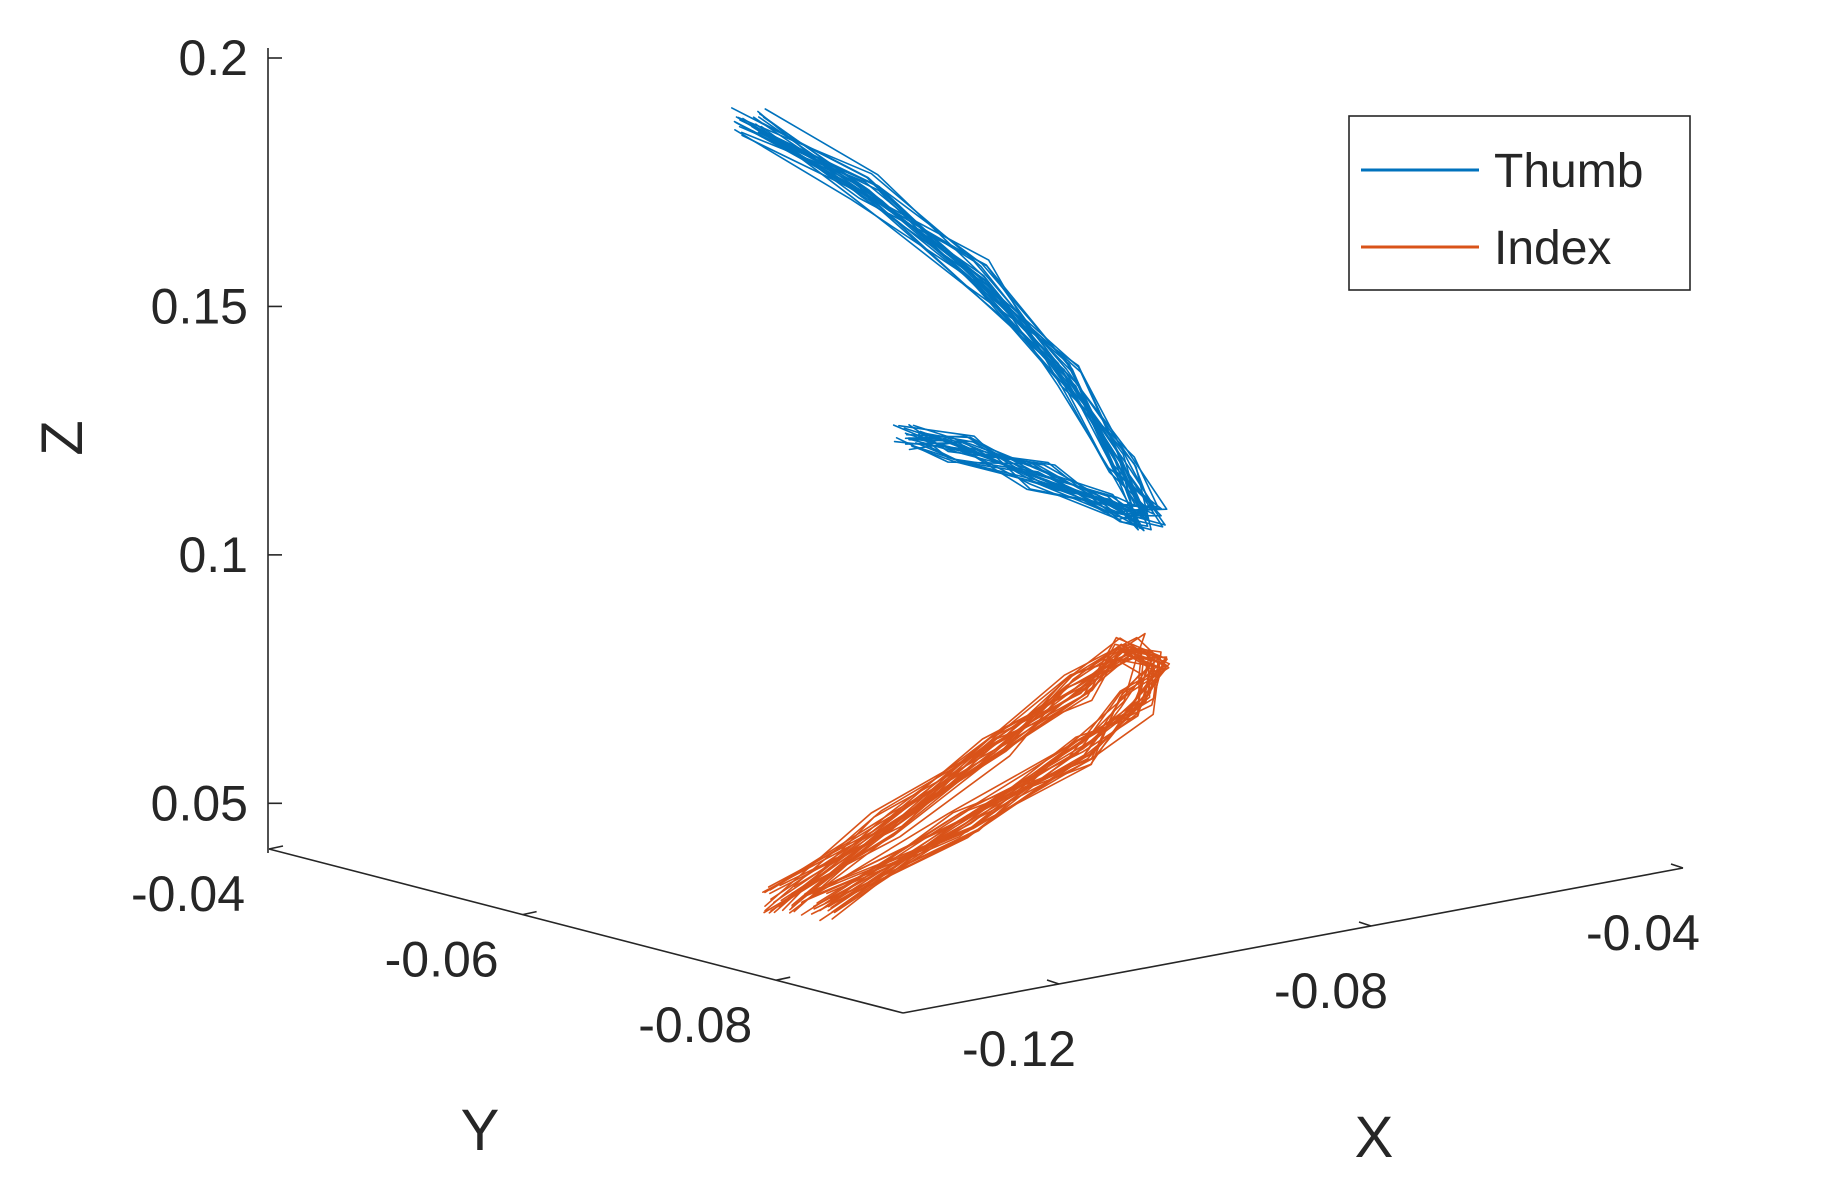  What do you see at coordinates (1643, 933) in the screenshot?
I see `x-tick-label: -0.04` at bounding box center [1643, 933].